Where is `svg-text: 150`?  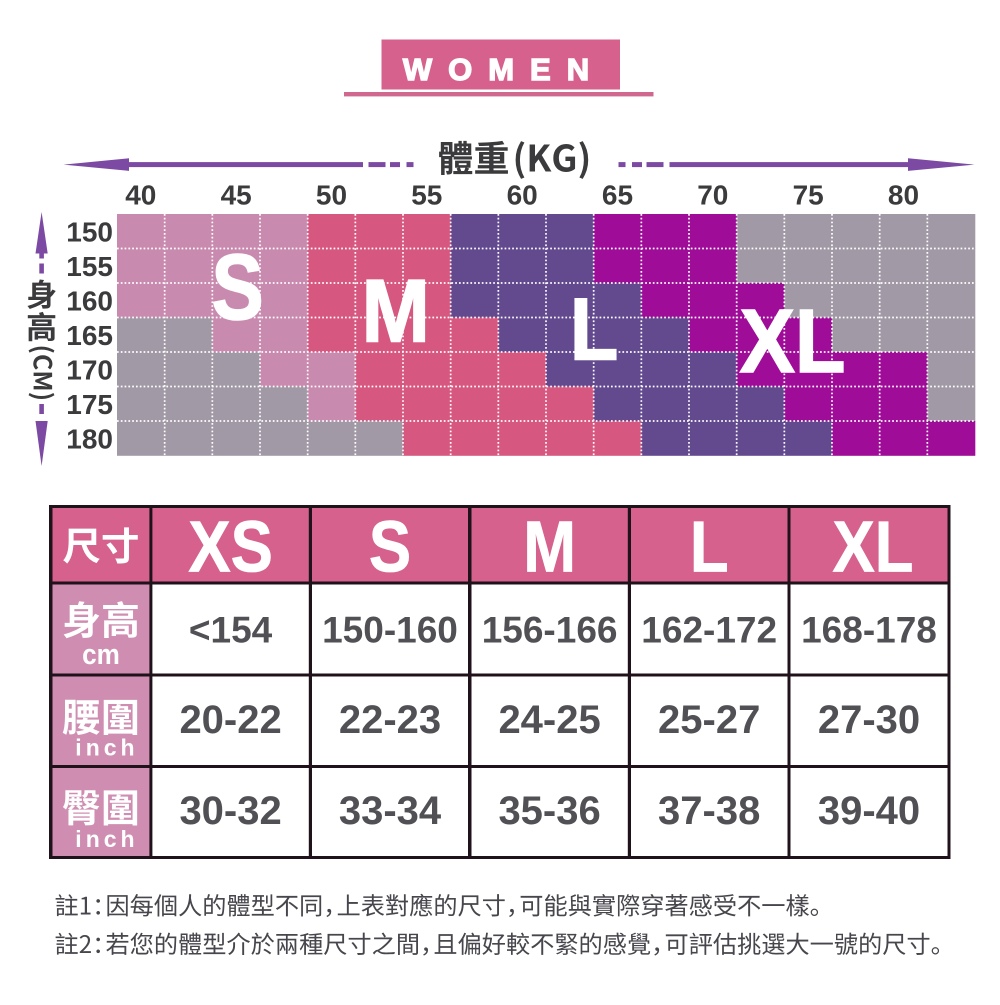
svg-text: 150 is located at coordinates (89, 231).